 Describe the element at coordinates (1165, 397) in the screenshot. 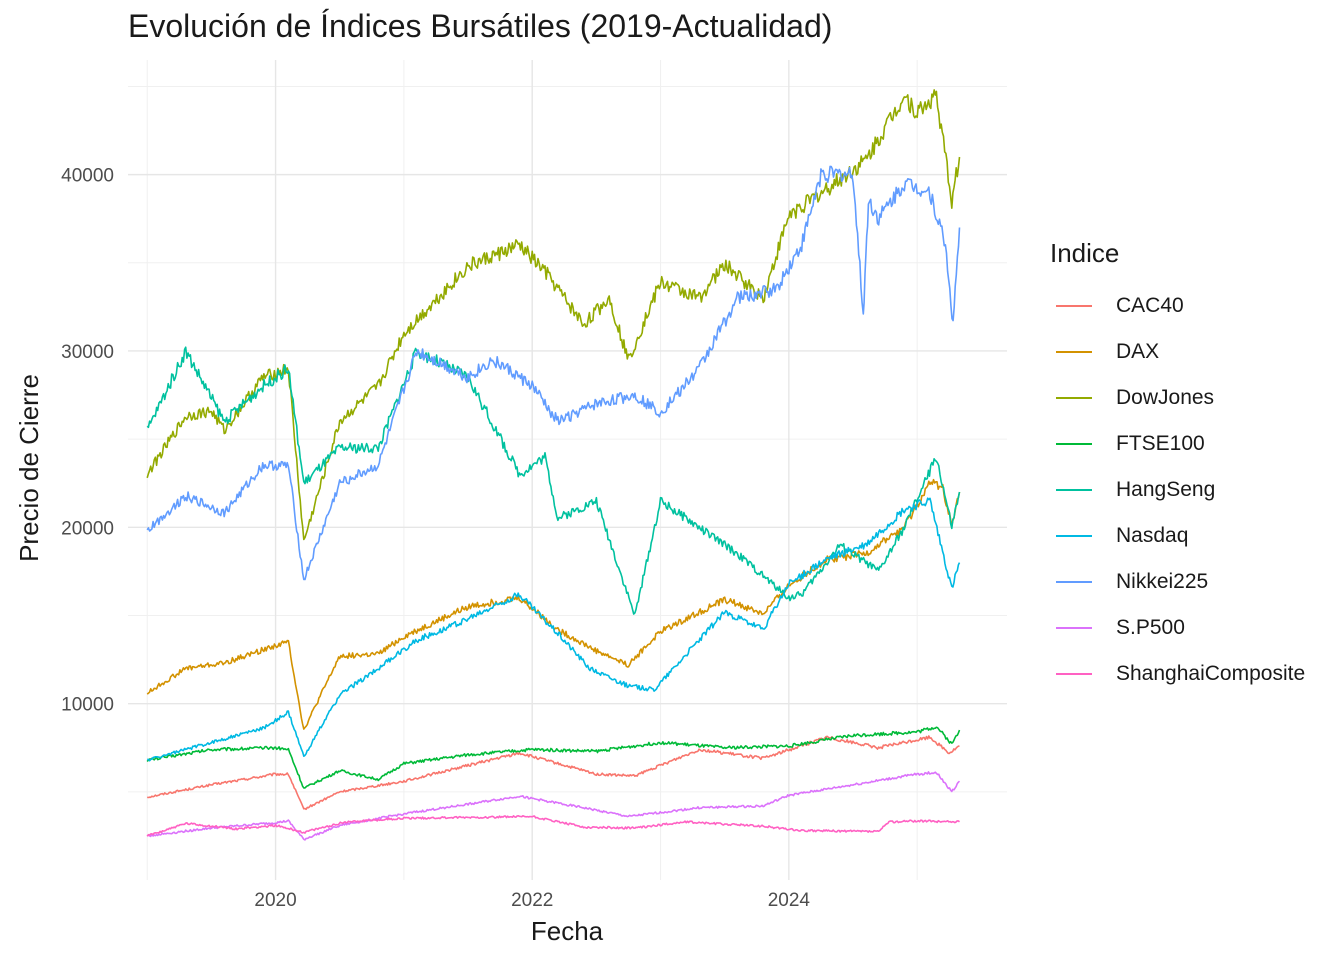

I see `legend-label: DowJones` at that location.